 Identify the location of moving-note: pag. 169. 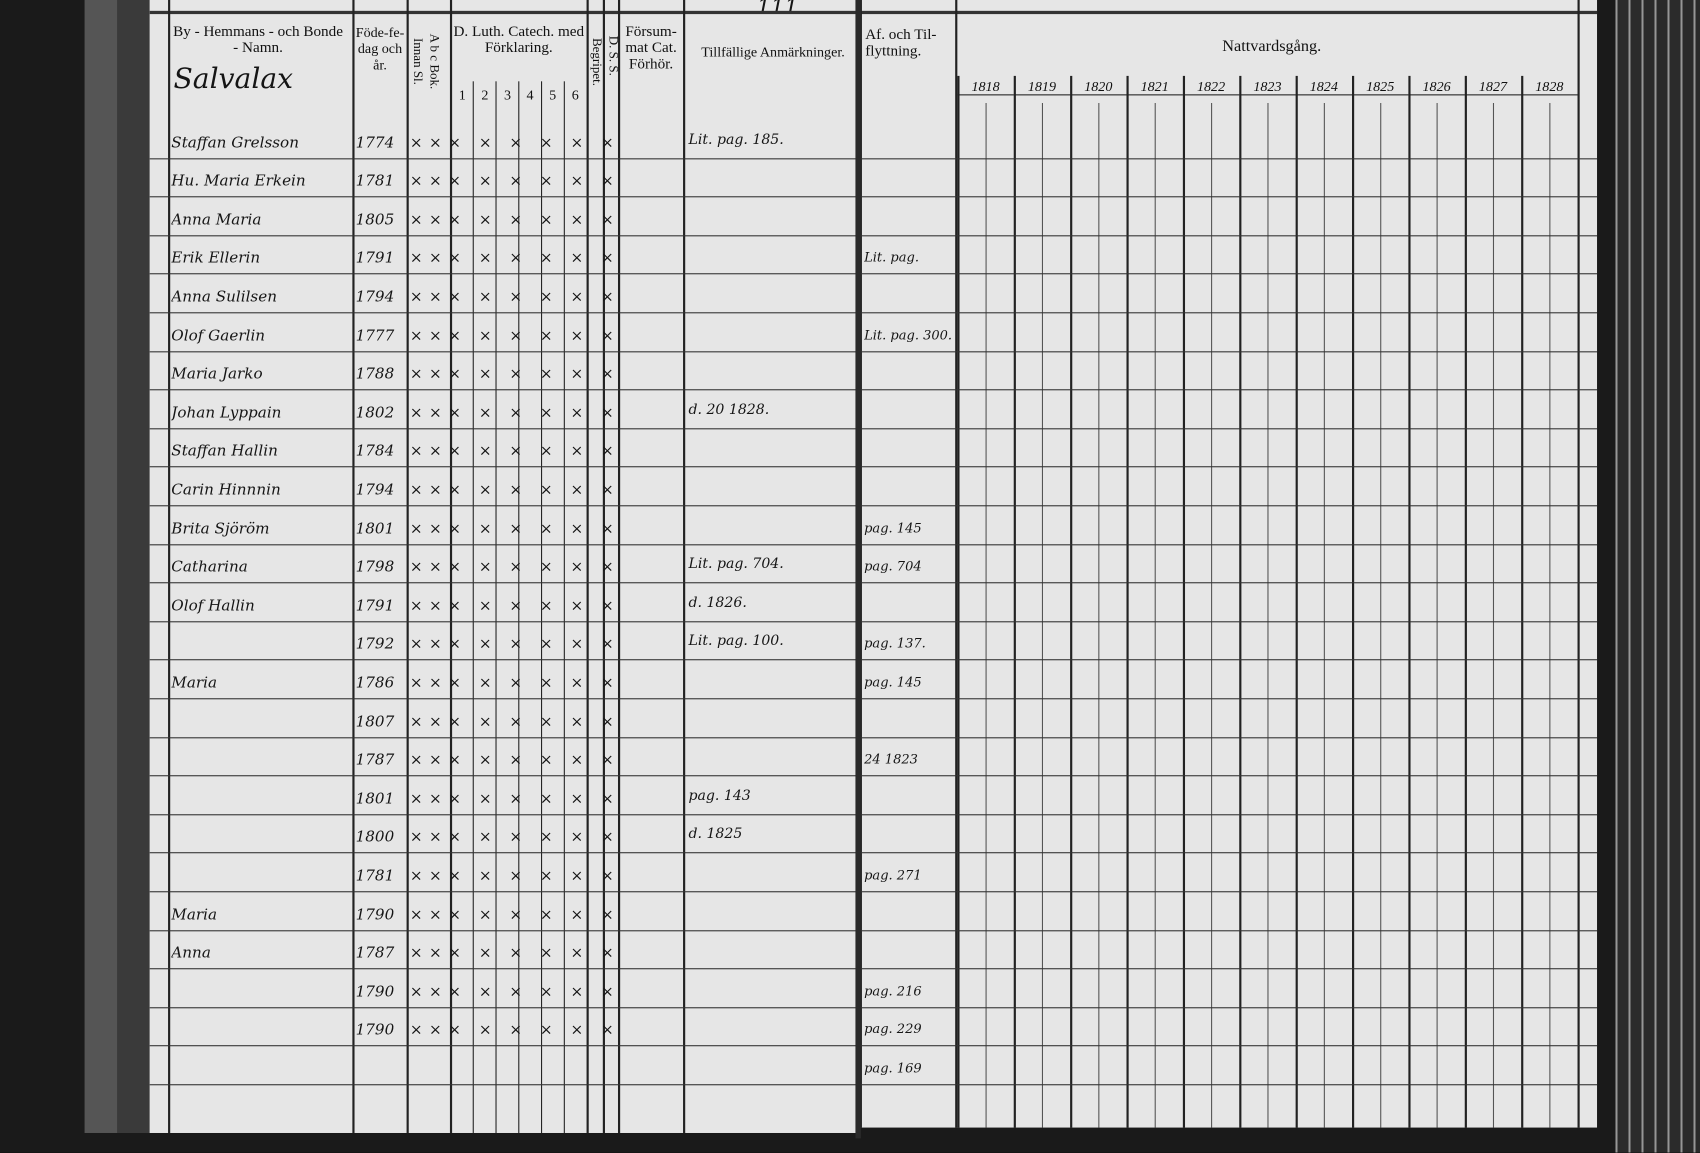
(893, 1068).